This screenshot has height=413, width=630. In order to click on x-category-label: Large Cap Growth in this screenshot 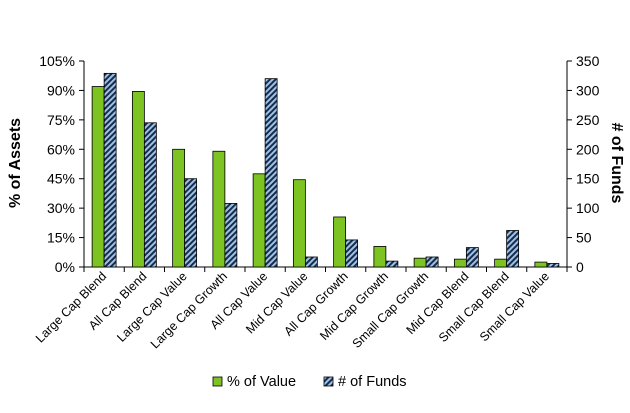, I will do `click(189, 310)`.